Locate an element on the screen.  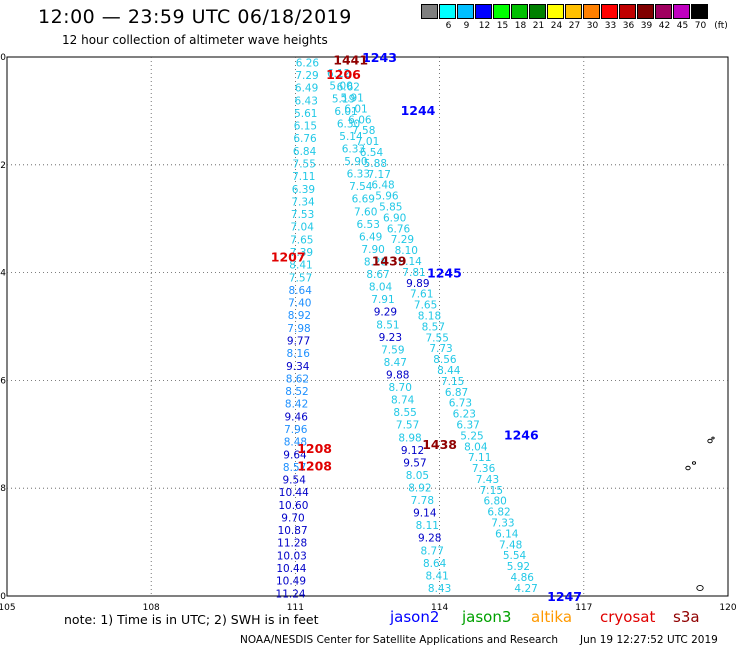
wave-height-value: 6.15 is located at coordinates (305, 127).